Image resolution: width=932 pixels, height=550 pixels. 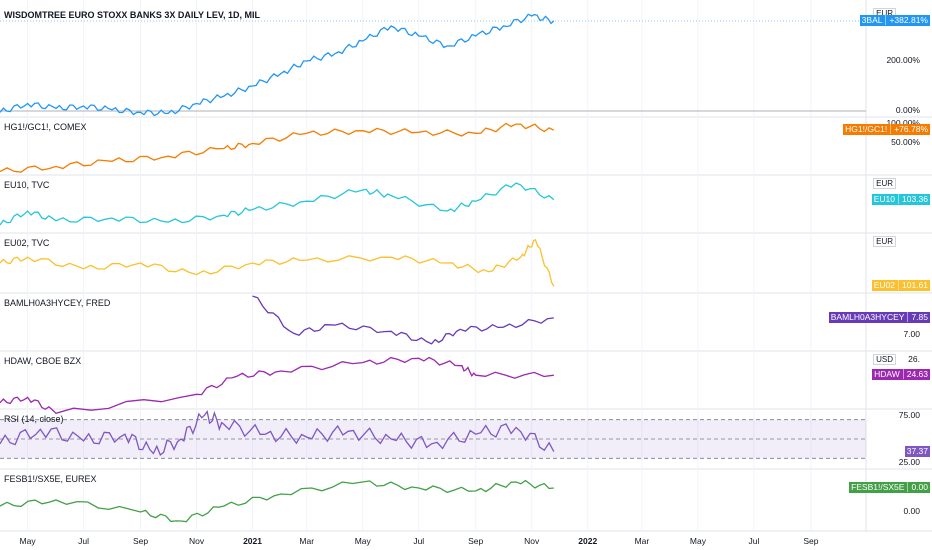 I want to click on x-tick-label: 2021, so click(x=252, y=541).